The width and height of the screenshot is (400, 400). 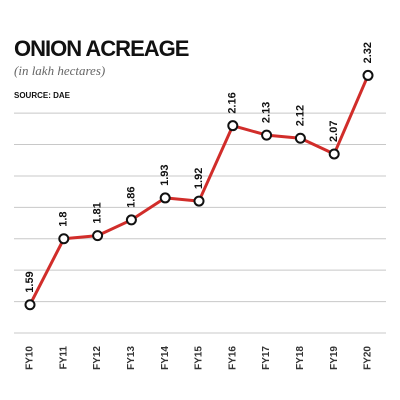 What do you see at coordinates (199, 358) in the screenshot?
I see `x-tick-label: FY15` at bounding box center [199, 358].